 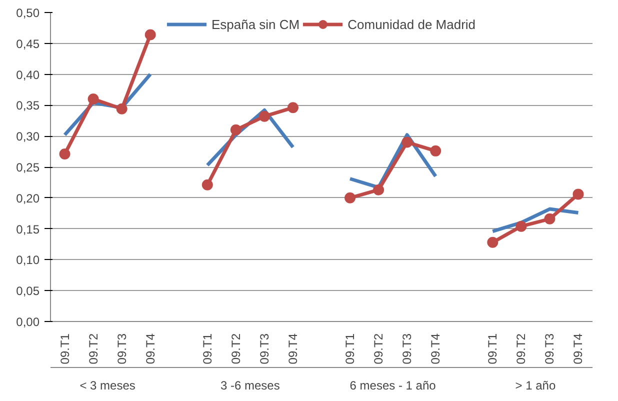 What do you see at coordinates (535, 385) in the screenshot?
I see `text: > 1 año` at bounding box center [535, 385].